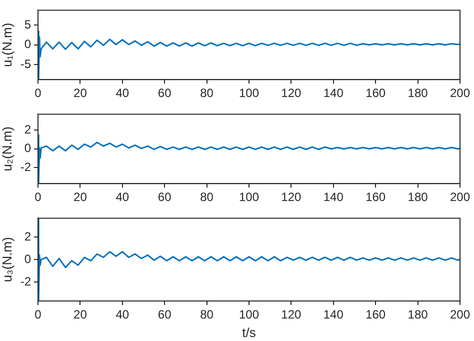  What do you see at coordinates (7, 44) in the screenshot?
I see `y-axis-title: u₁(N.m)` at bounding box center [7, 44].